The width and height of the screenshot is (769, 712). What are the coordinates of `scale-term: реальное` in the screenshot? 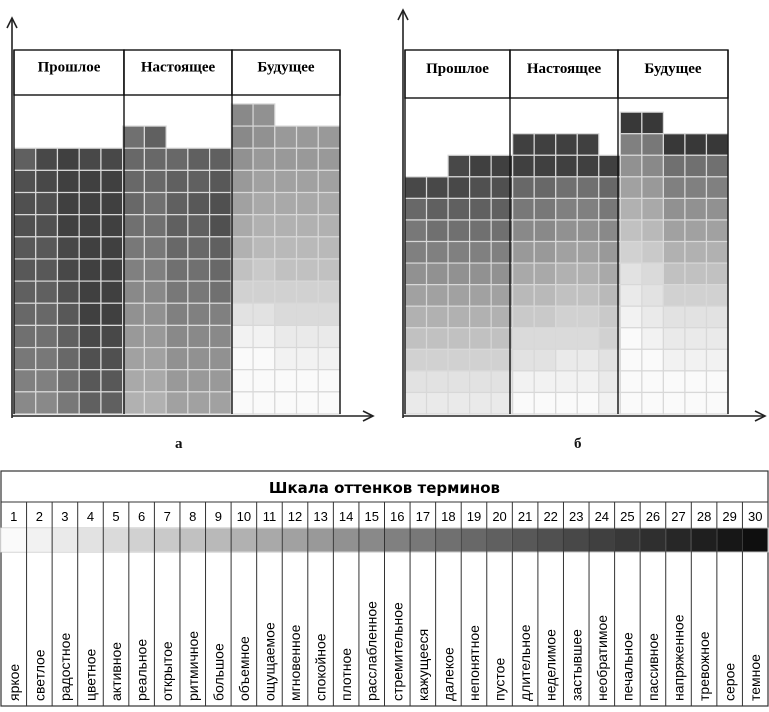 It's located at (142, 670).